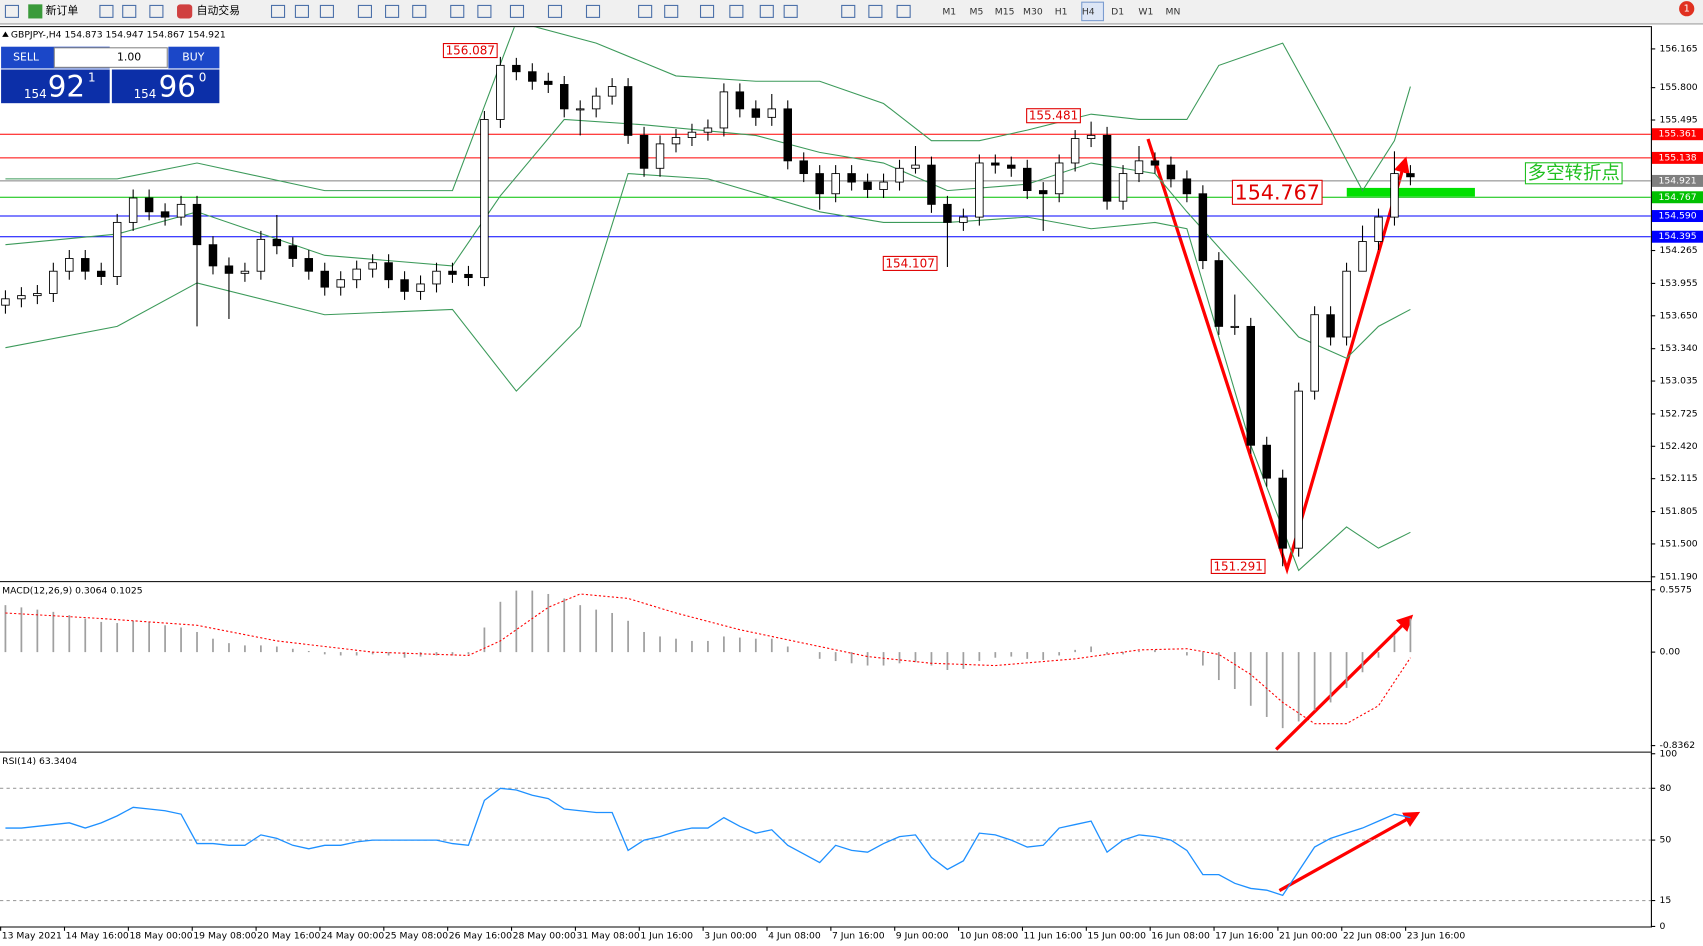  What do you see at coordinates (1088, 11) in the screenshot?
I see `timeframe-button: H4` at bounding box center [1088, 11].